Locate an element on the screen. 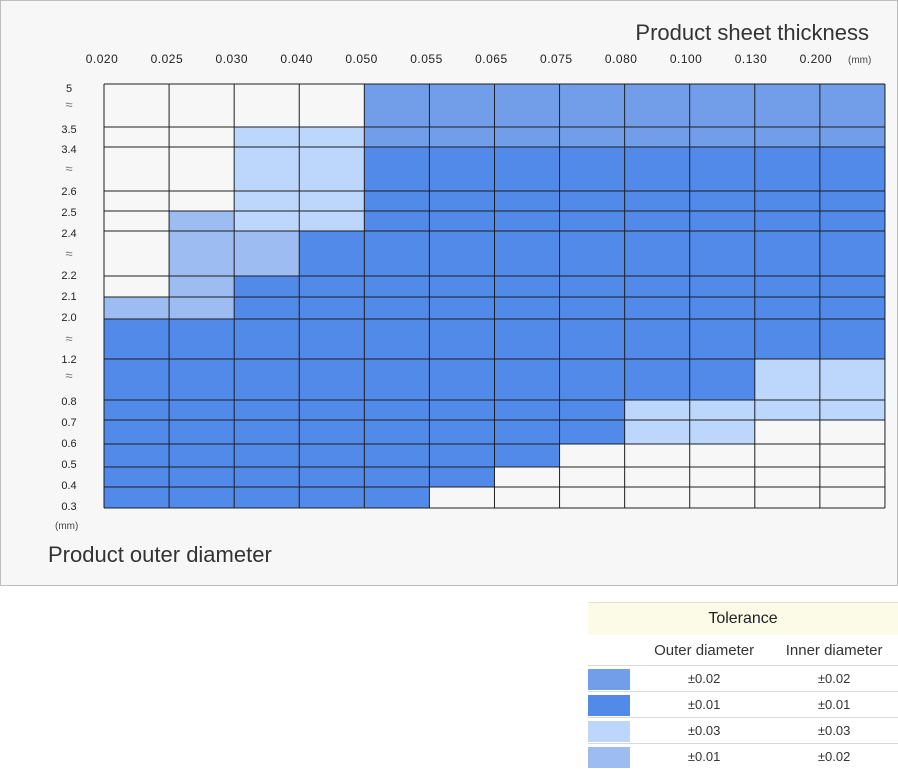  y-tick-label: 3.5 is located at coordinates (68, 130).